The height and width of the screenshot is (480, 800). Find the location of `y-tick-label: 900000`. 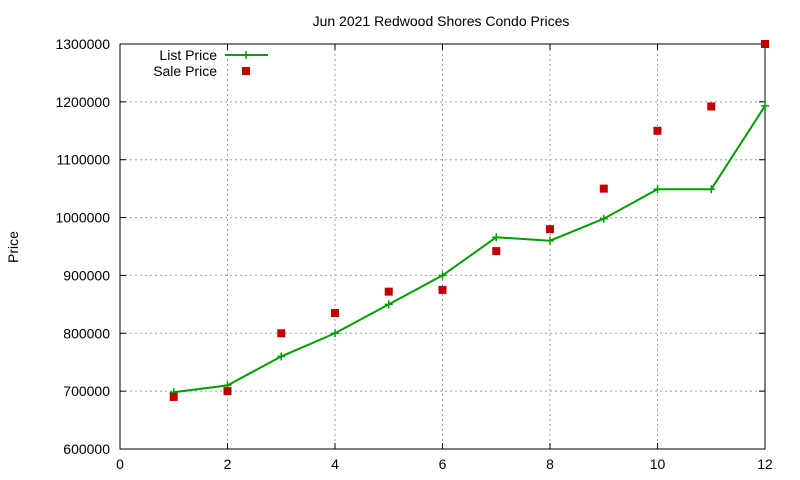

y-tick-label: 900000 is located at coordinates (86, 275).